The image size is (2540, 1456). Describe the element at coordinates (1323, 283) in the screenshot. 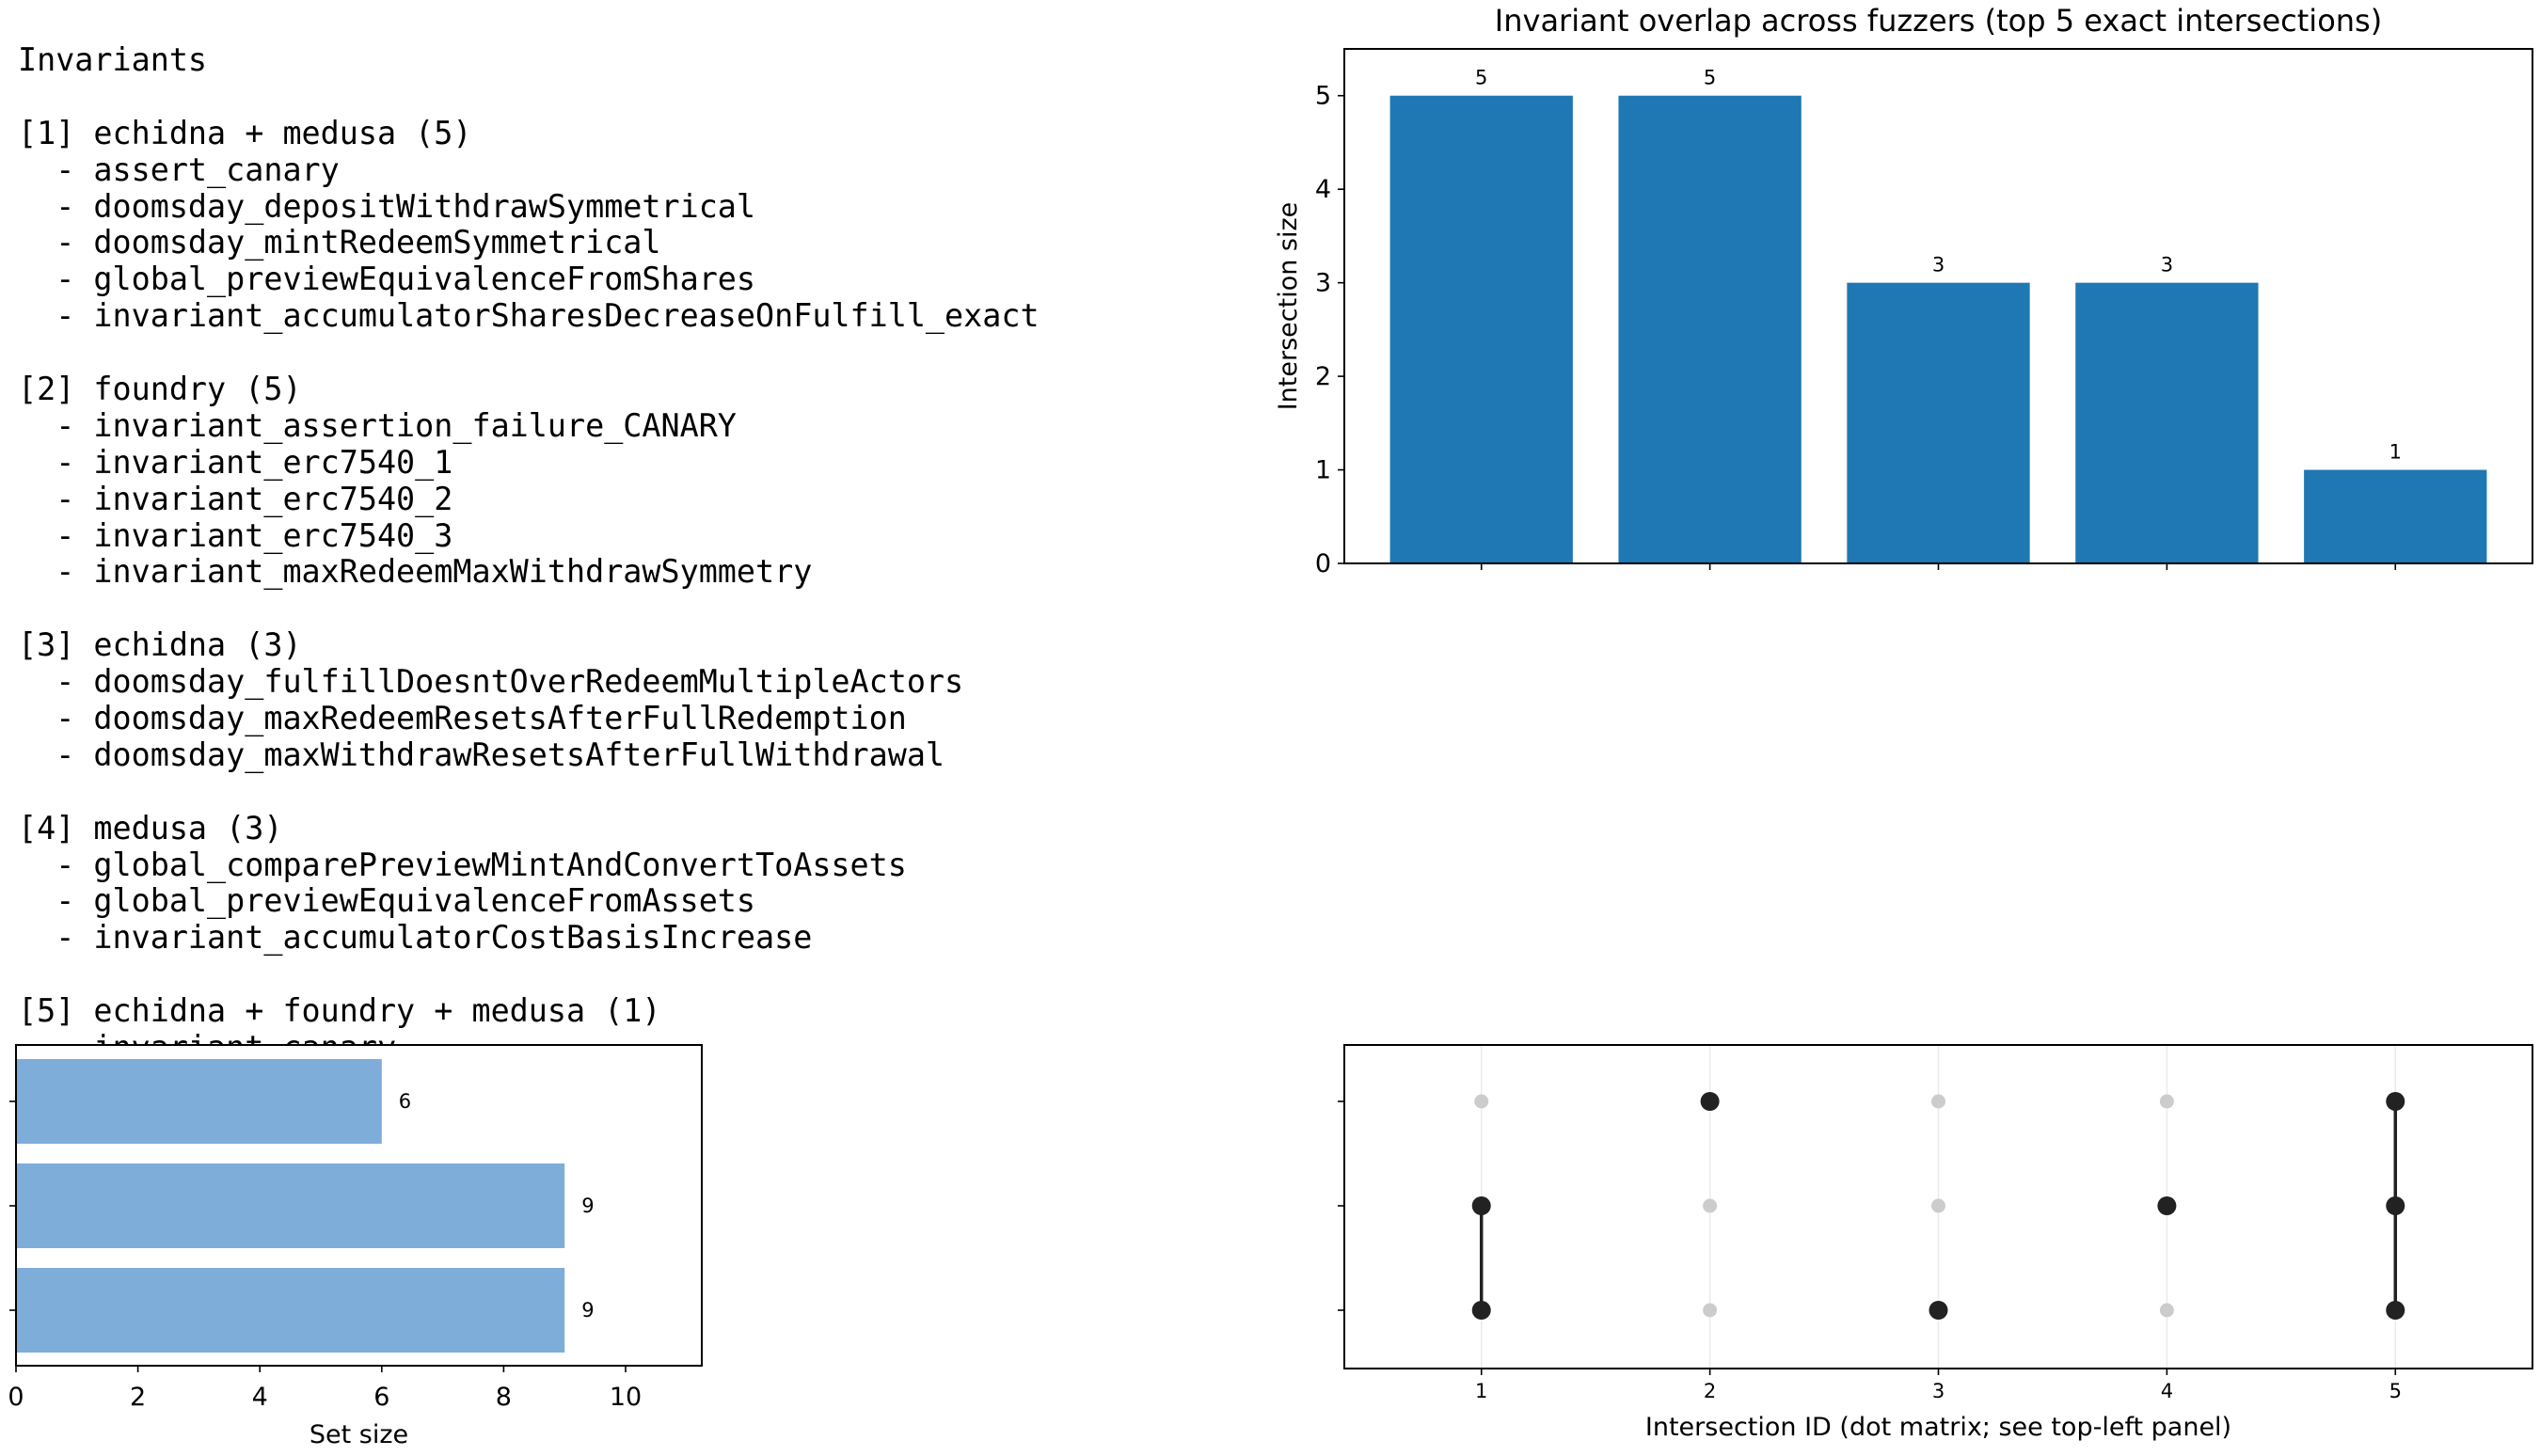

I see `y-tick-label: 3` at that location.